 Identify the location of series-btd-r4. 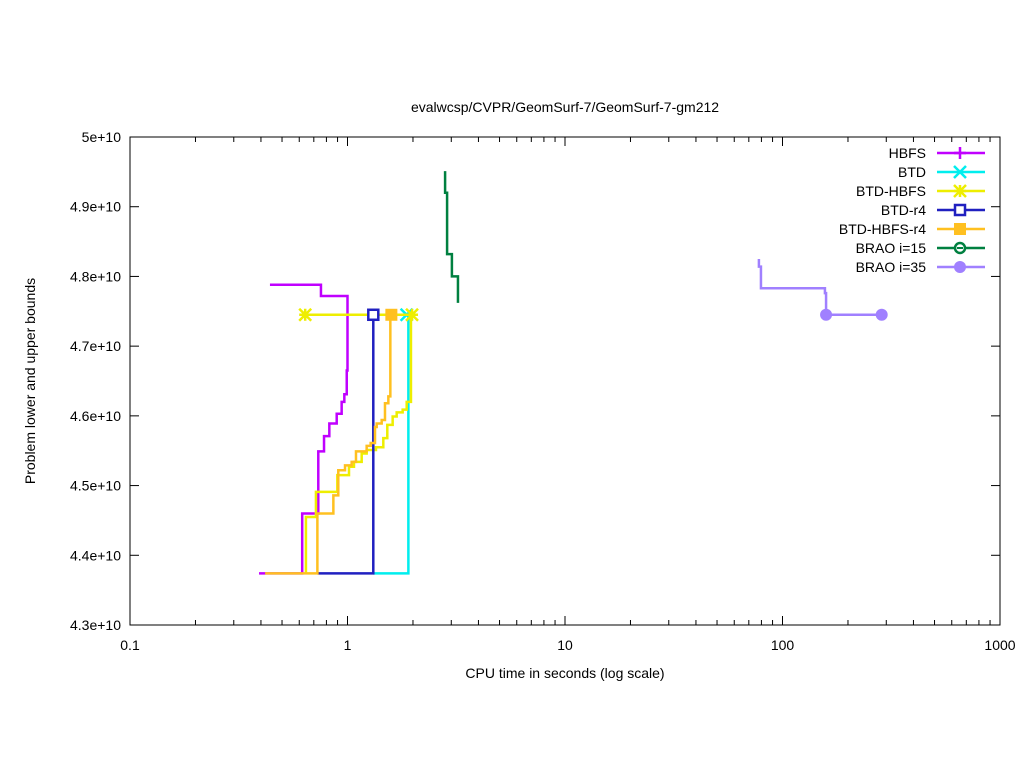
(348, 441).